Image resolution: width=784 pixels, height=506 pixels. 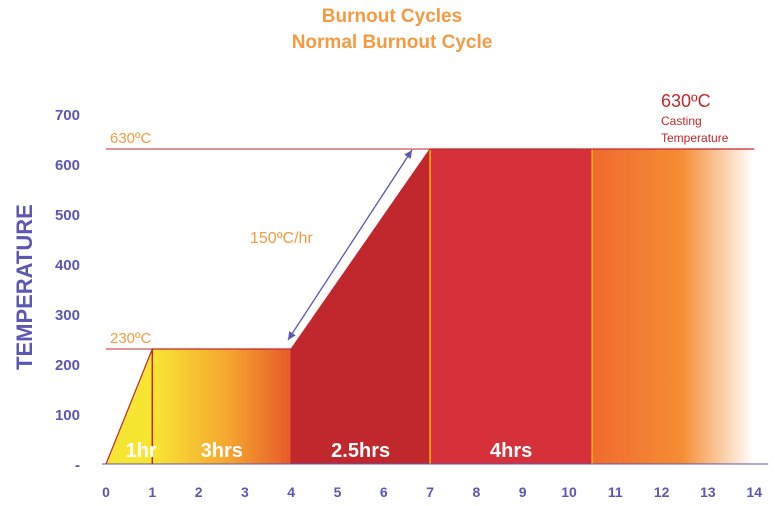 What do you see at coordinates (67, 315) in the screenshot?
I see `y-tick-3: 300` at bounding box center [67, 315].